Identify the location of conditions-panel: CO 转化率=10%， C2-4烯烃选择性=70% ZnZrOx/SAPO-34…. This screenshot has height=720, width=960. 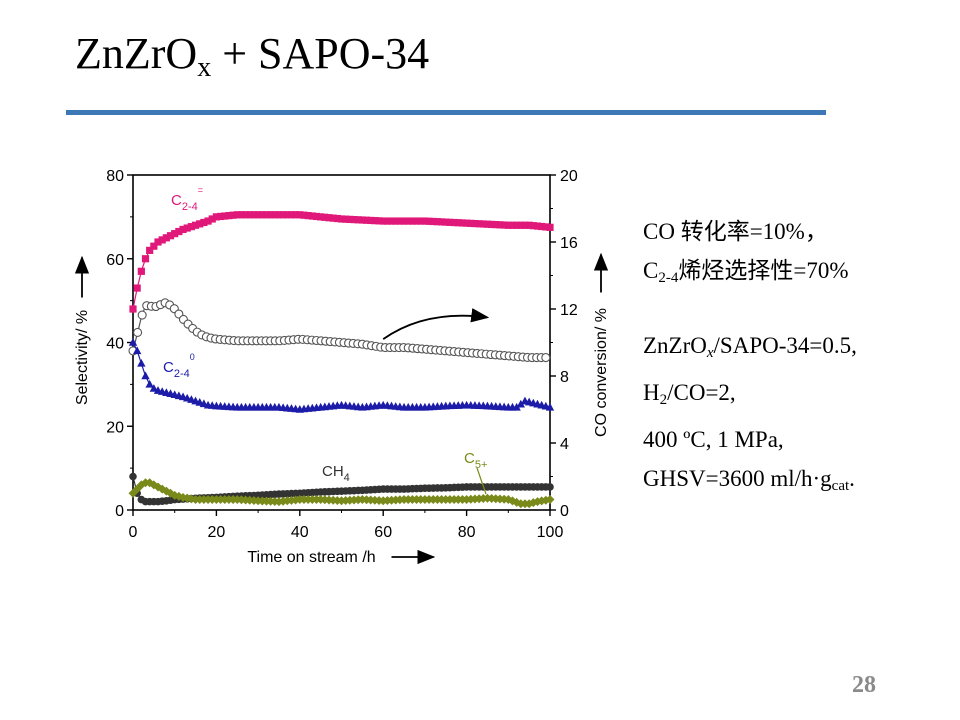
(750, 359).